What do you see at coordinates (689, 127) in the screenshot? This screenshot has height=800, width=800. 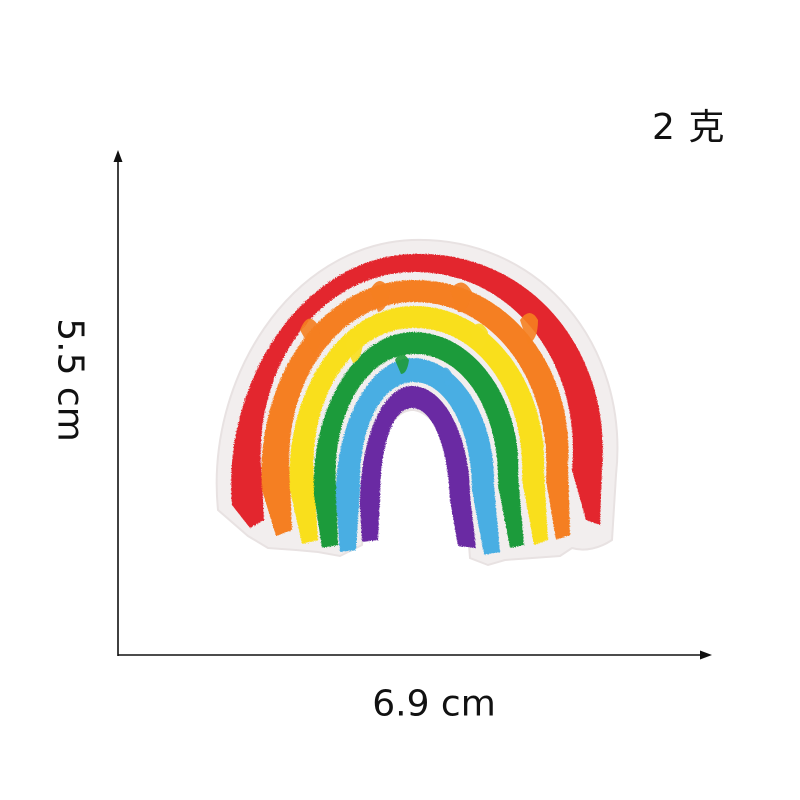 I see `weight-label: 2 克` at bounding box center [689, 127].